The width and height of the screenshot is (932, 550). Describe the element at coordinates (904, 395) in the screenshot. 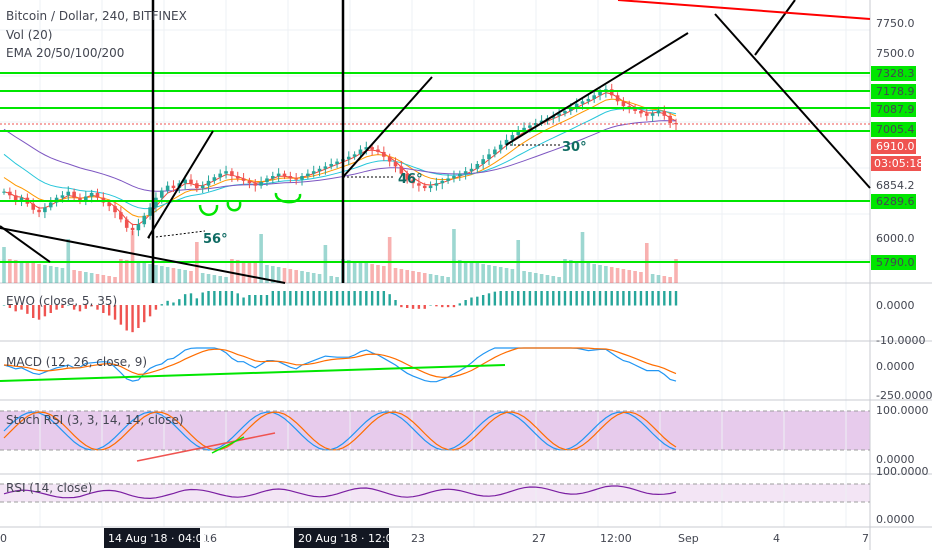

I see `macd-tick-neg: -250.0000` at that location.